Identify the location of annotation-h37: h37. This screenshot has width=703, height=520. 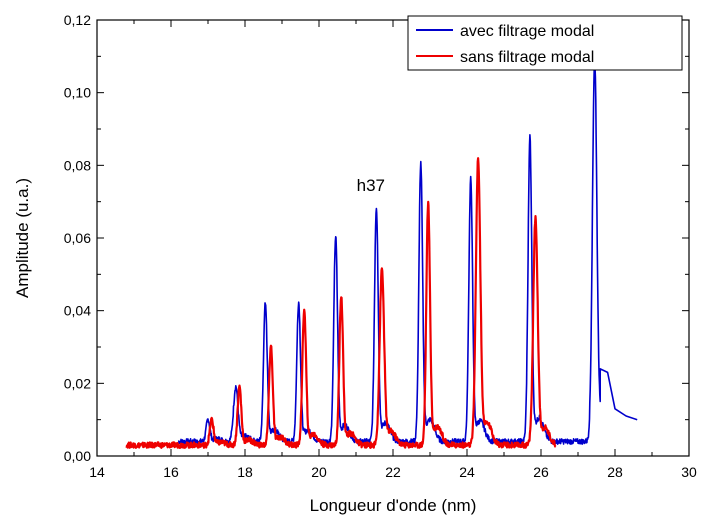
(371, 185).